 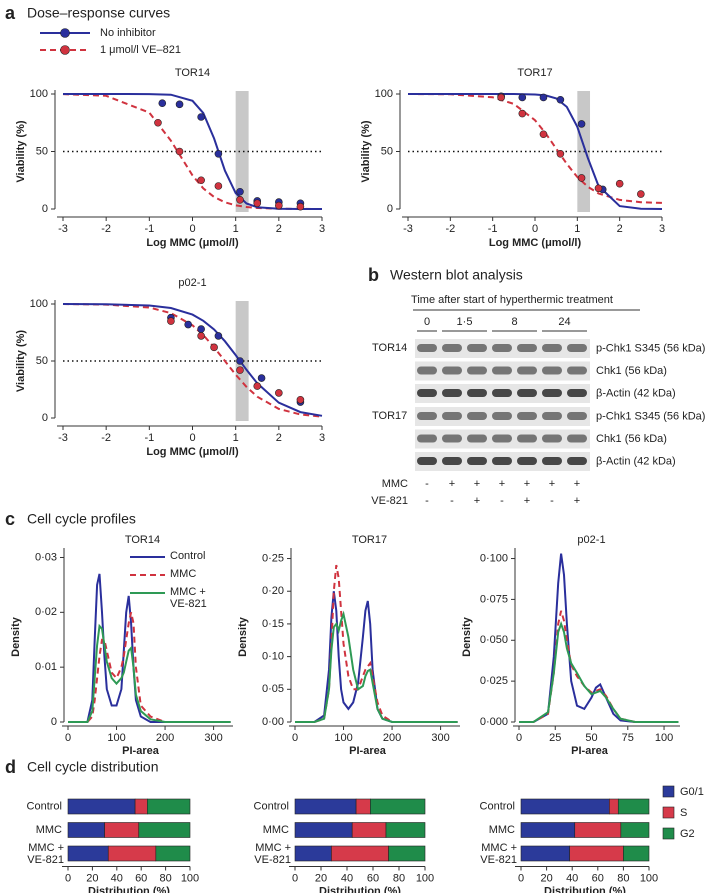 I want to click on y-axis-label: Density, so click(x=16, y=636).